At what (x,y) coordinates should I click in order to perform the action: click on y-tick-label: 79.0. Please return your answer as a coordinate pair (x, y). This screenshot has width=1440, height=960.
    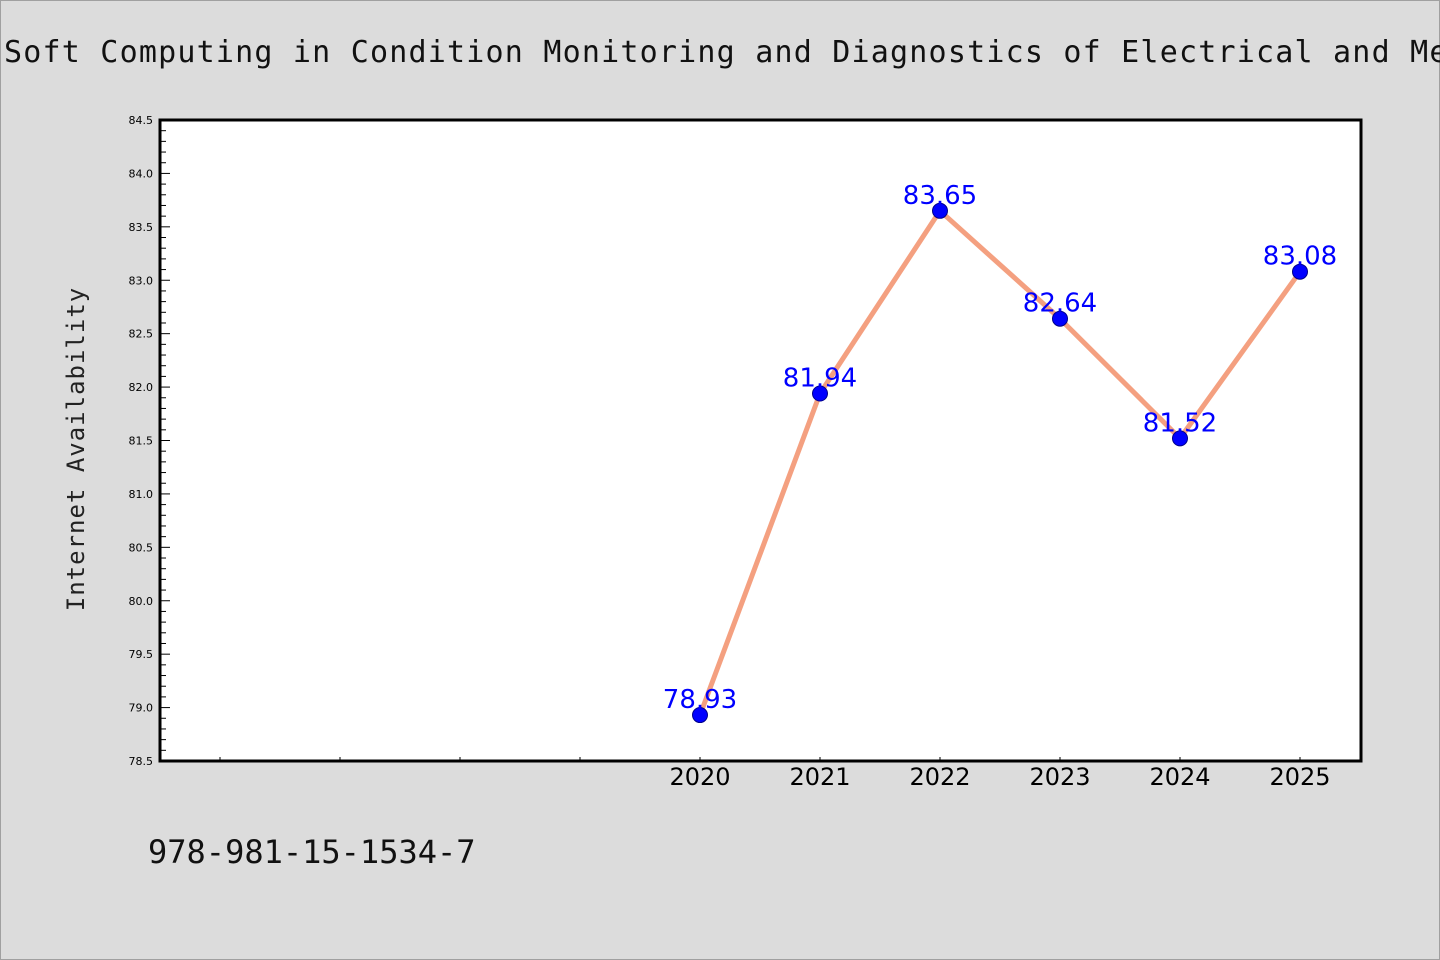
    Looking at the image, I should click on (141, 708).